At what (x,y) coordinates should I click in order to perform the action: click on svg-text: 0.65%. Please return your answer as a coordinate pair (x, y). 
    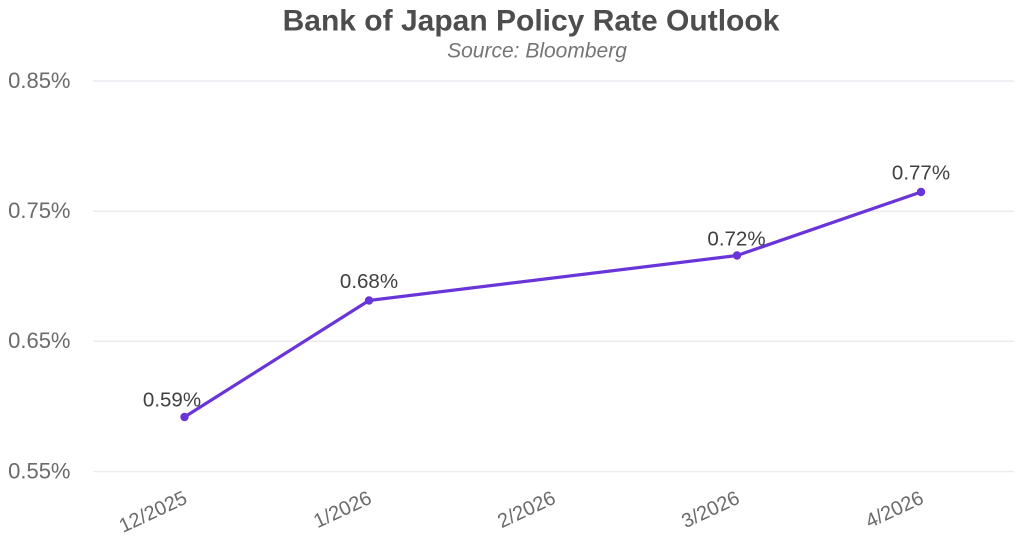
    Looking at the image, I should click on (39, 340).